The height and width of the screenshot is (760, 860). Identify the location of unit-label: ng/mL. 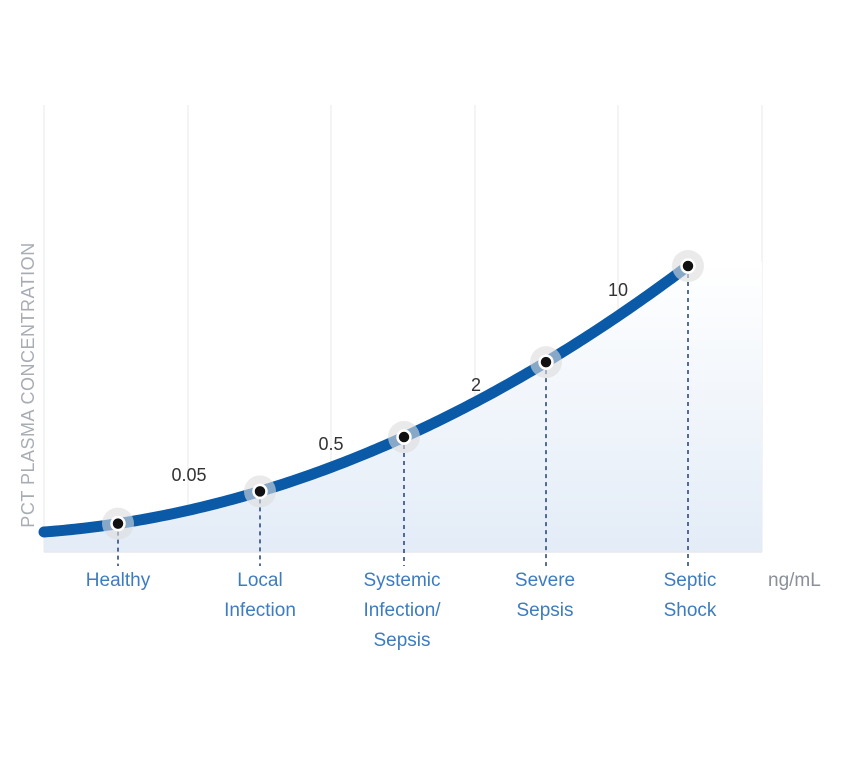
(794, 580).